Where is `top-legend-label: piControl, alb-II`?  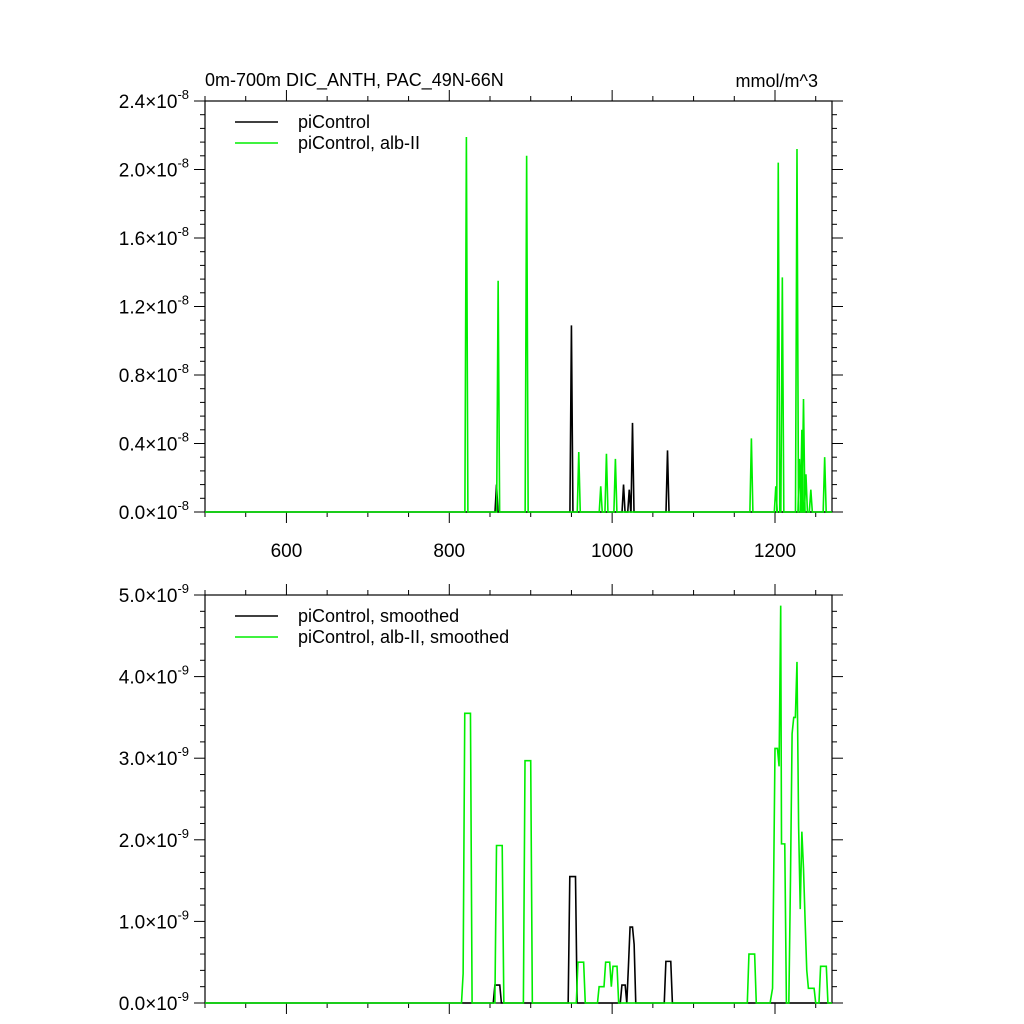 top-legend-label: piControl, alb-II is located at coordinates (359, 143).